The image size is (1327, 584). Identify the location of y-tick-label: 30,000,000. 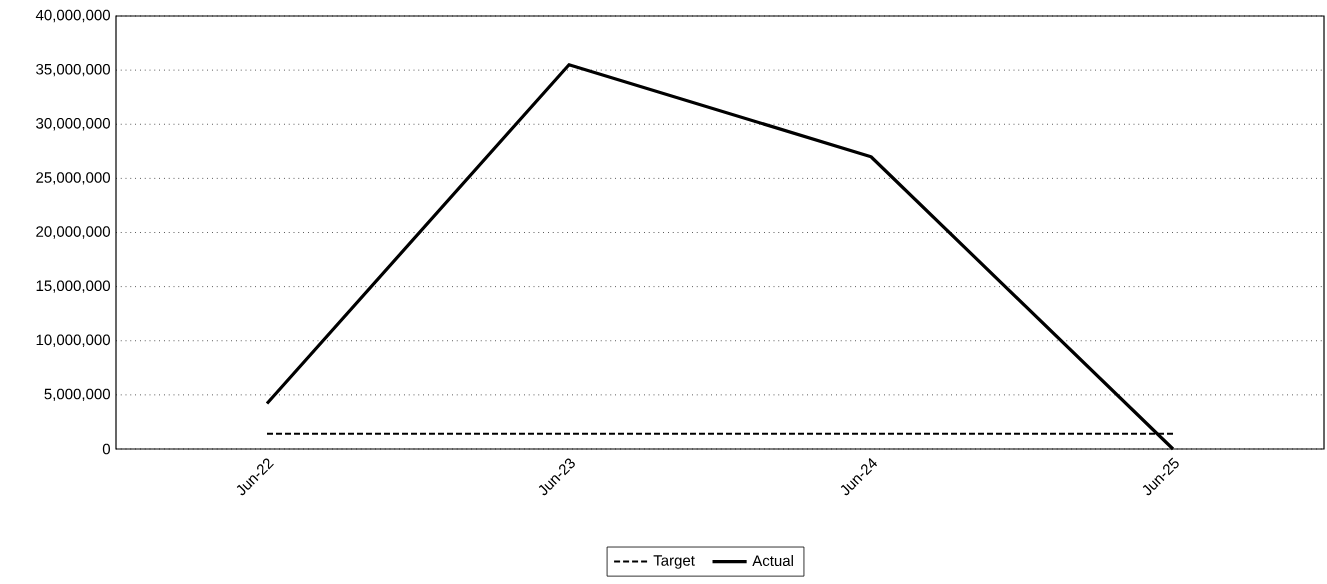
(73, 124).